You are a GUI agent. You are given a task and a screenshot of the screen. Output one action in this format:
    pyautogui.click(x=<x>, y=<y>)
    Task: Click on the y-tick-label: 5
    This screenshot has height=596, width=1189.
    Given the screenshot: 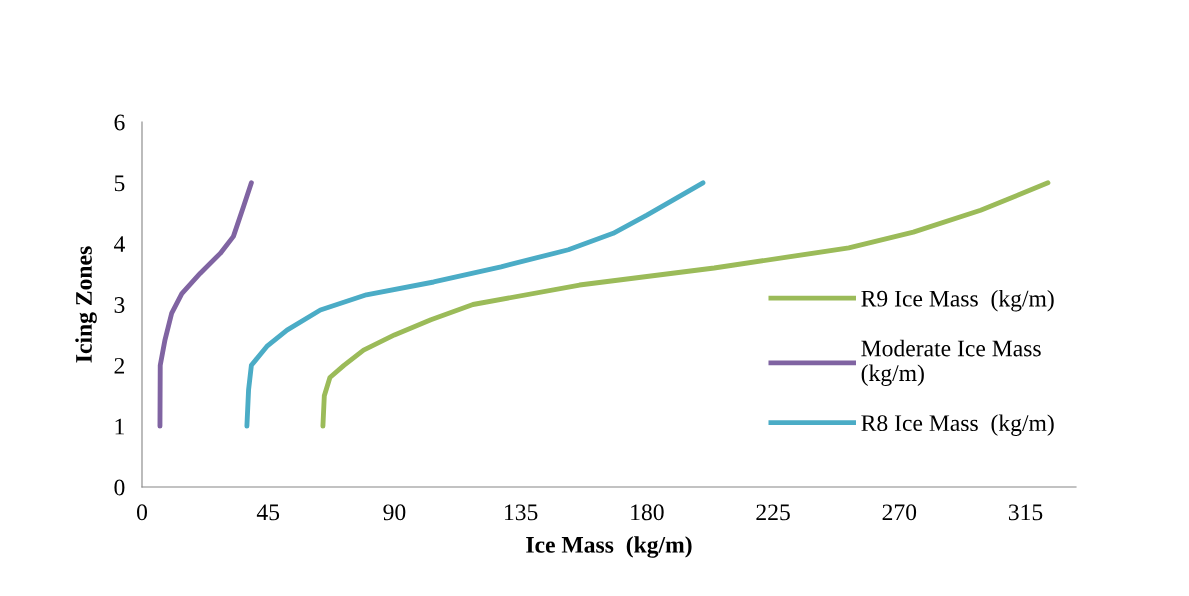 What is the action you would take?
    pyautogui.click(x=119, y=183)
    